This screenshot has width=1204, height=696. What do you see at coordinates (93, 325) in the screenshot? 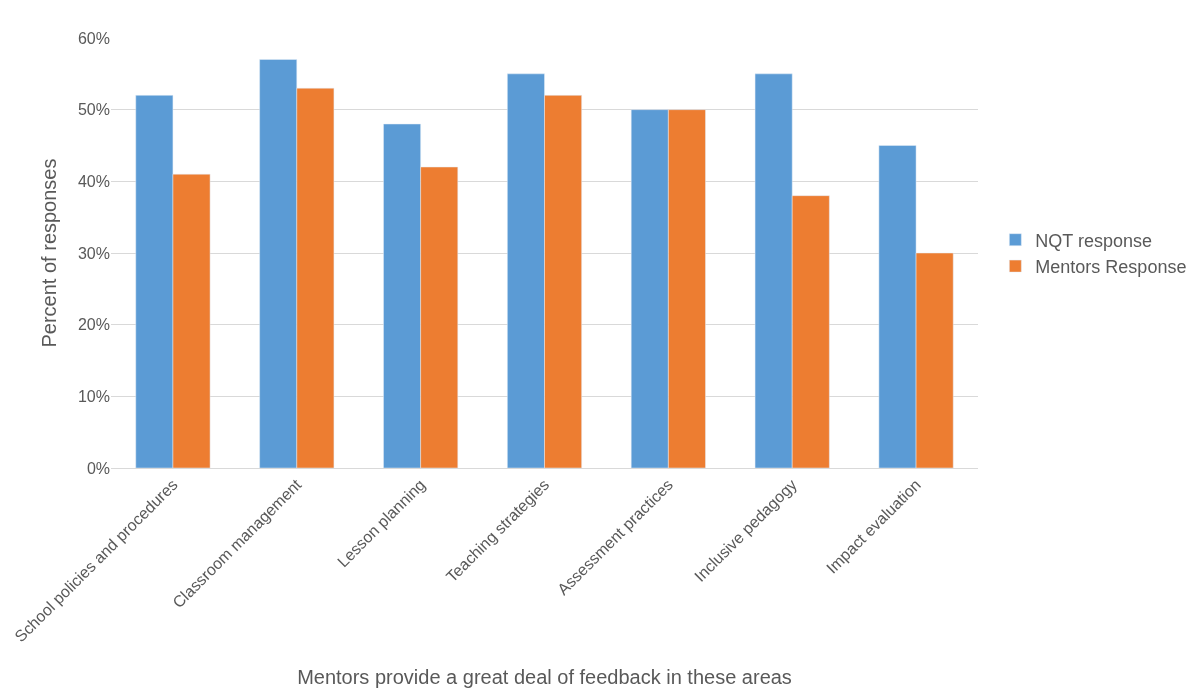
I see `y-tick-label: 20%` at bounding box center [93, 325].